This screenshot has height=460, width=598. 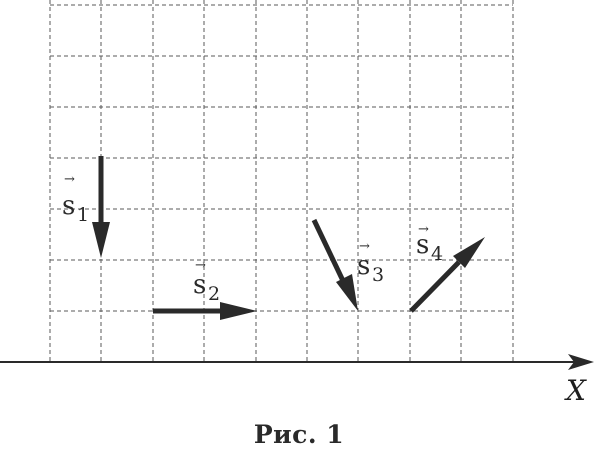 I want to click on label-s3-arrow-mark: →, so click(x=364, y=246).